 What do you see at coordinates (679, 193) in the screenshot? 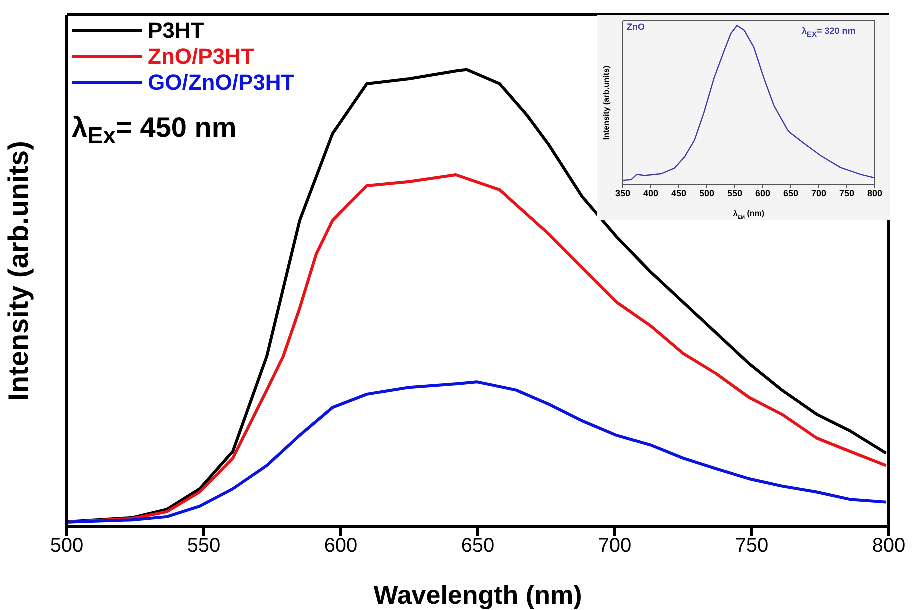
I see `x-tick-label: 450` at bounding box center [679, 193].